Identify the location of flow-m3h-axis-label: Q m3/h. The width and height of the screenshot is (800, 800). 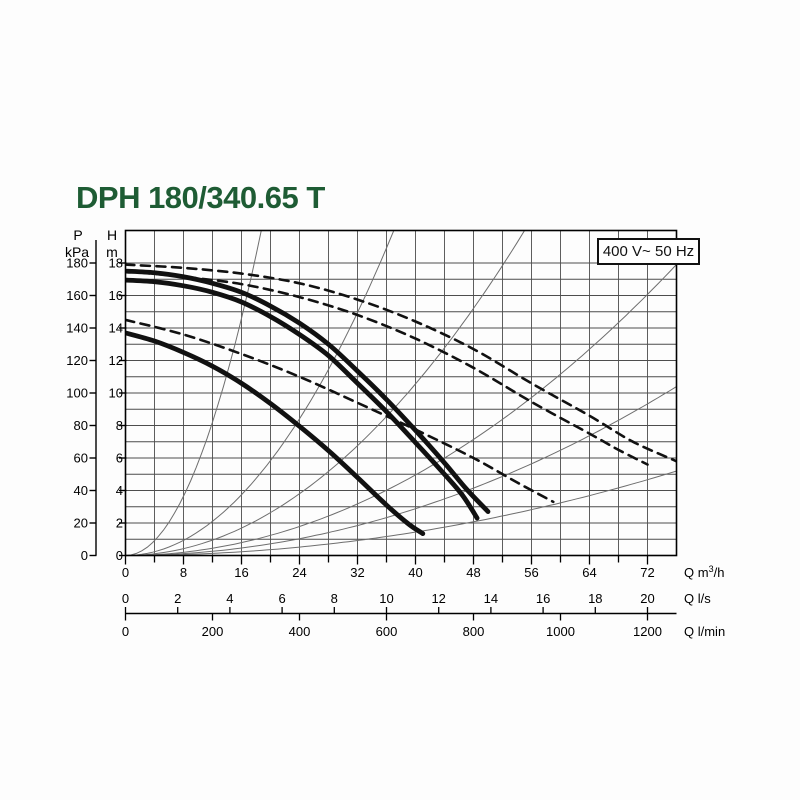
(704, 572).